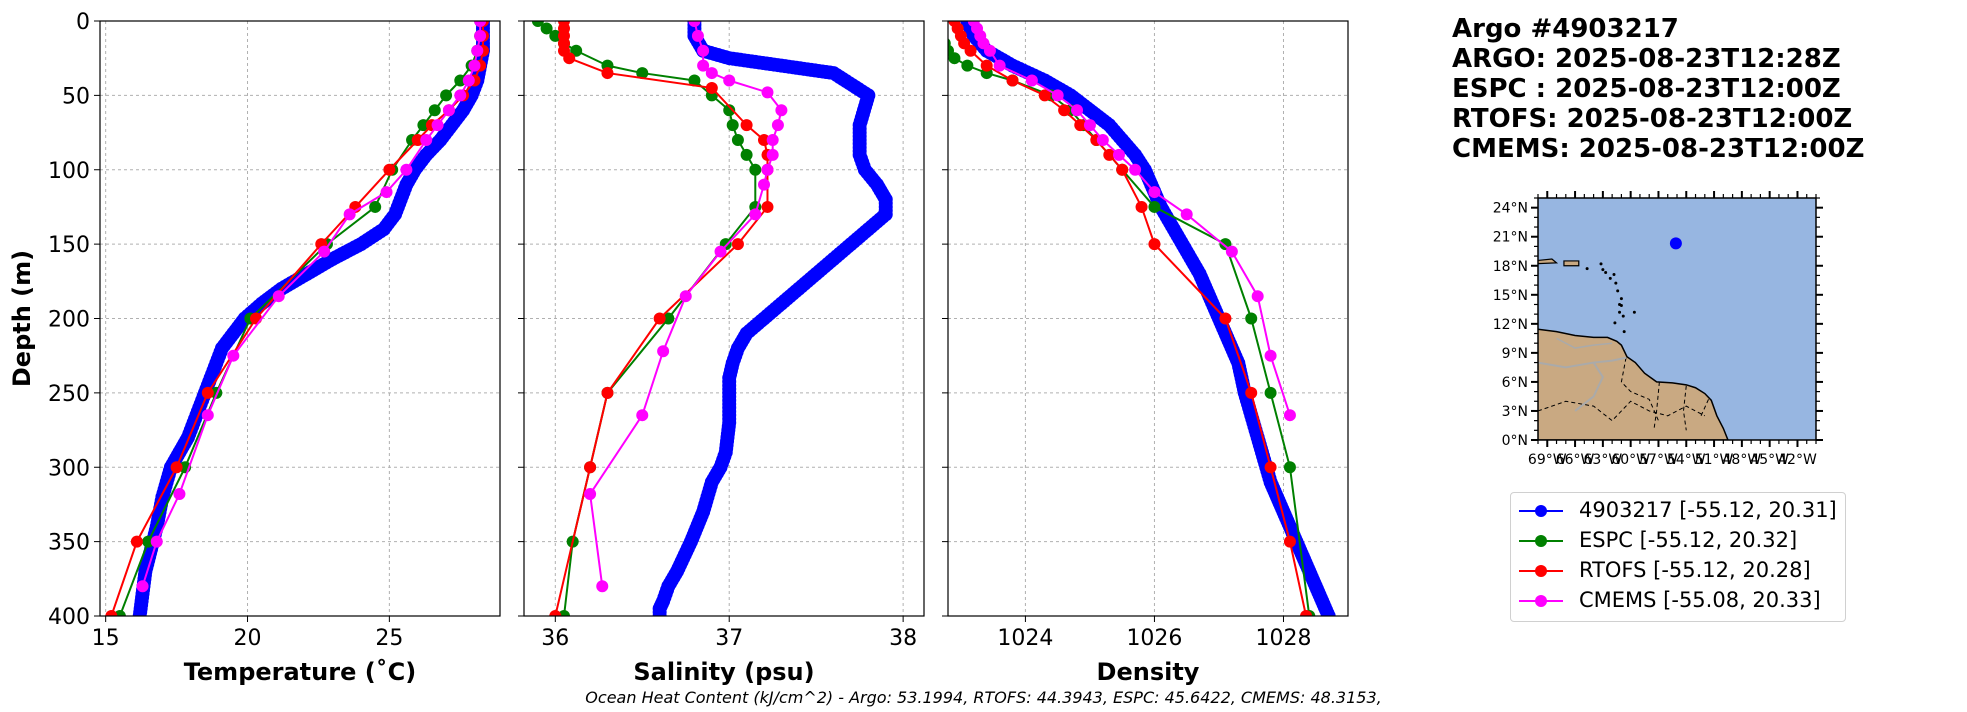  Describe the element at coordinates (1575, 460) in the screenshot. I see `map-lon-label: 66°W` at that location.